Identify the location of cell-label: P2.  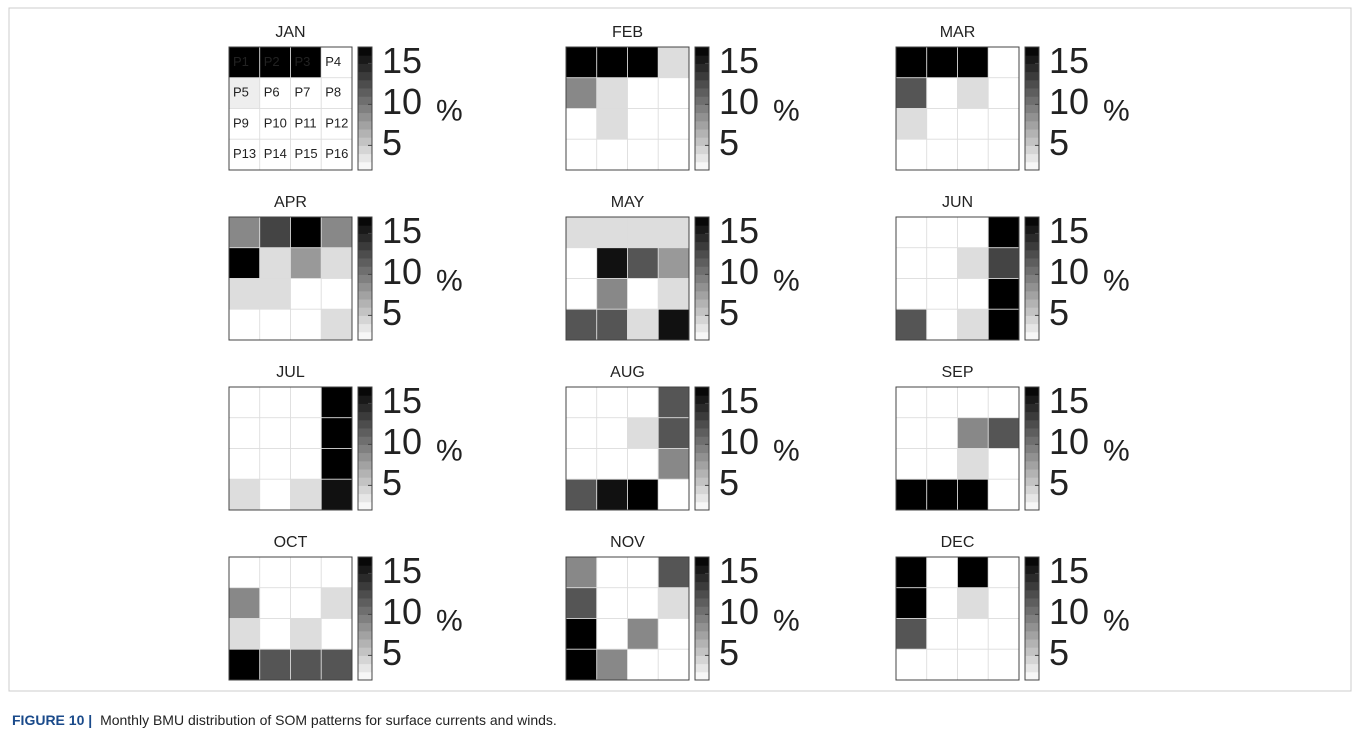
(272, 61).